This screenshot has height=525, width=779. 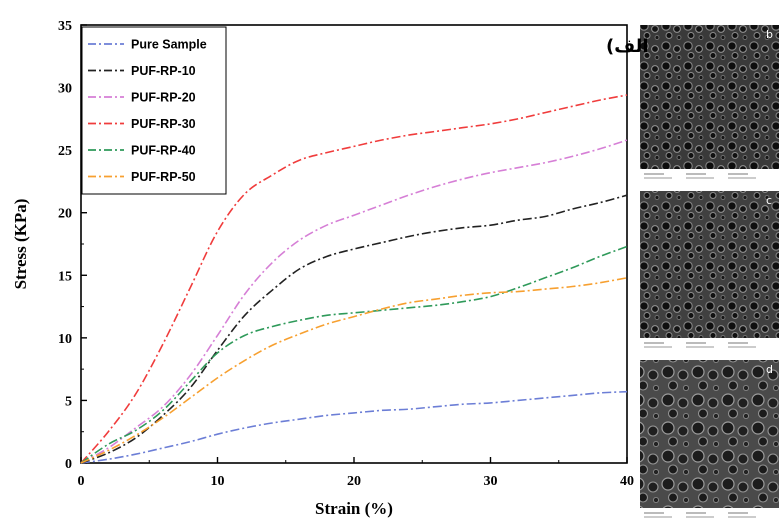 I want to click on x-axis-title: Strain (%), so click(x=354, y=508).